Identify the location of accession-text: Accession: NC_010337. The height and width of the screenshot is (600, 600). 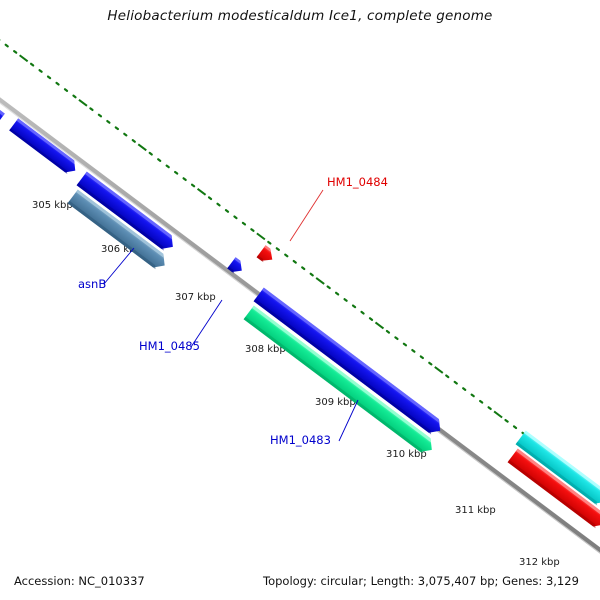
(79, 581).